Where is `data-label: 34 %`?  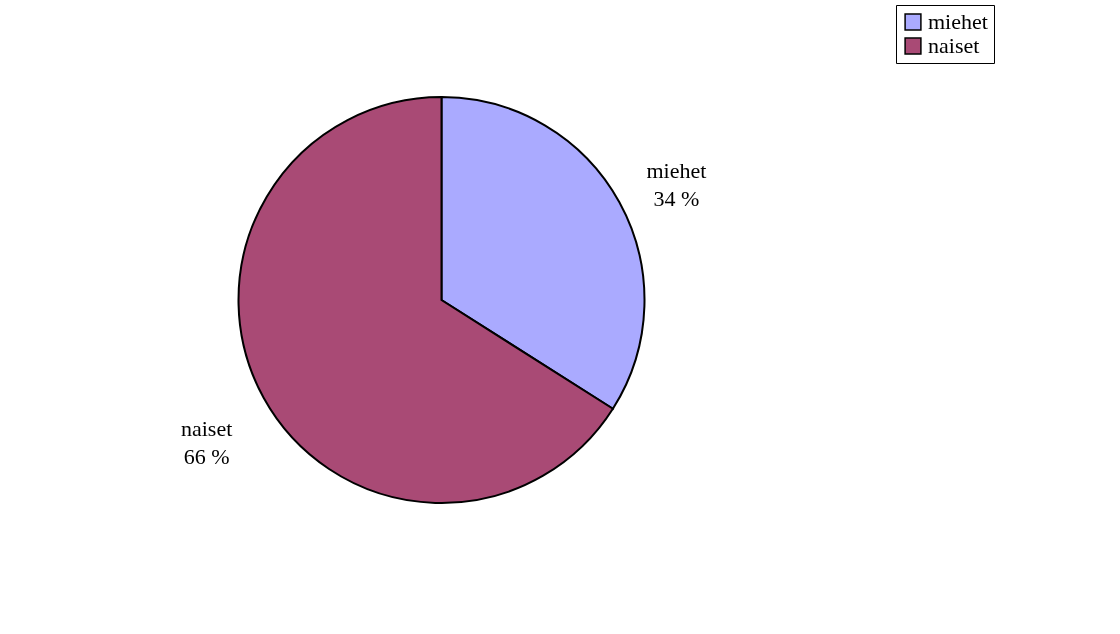
data-label: 34 % is located at coordinates (676, 198).